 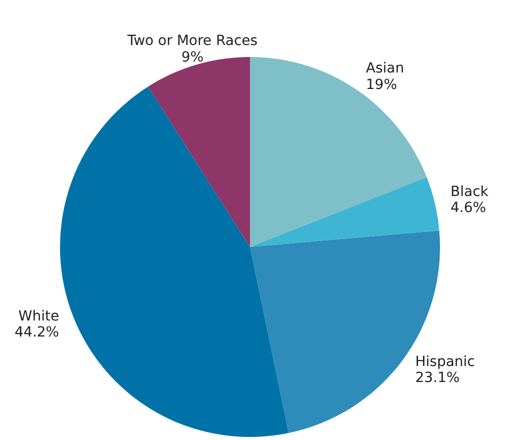 What do you see at coordinates (382, 84) in the screenshot?
I see `data-label: 19%` at bounding box center [382, 84].